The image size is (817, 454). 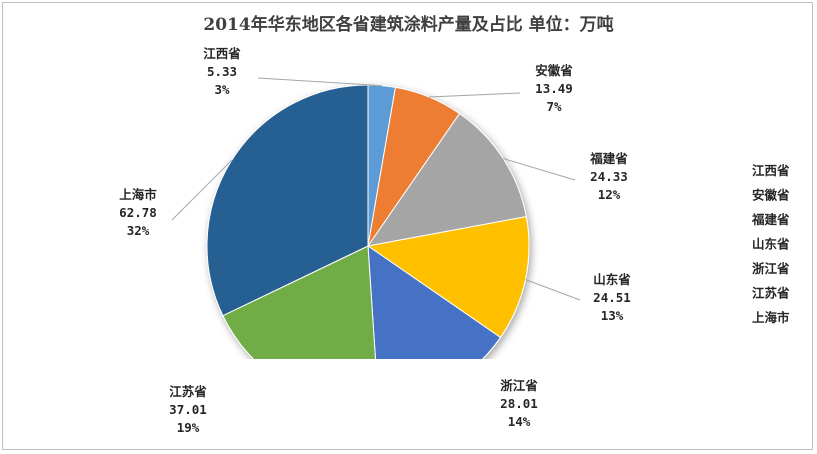 I want to click on legend-item: 浙江省, so click(x=771, y=268).